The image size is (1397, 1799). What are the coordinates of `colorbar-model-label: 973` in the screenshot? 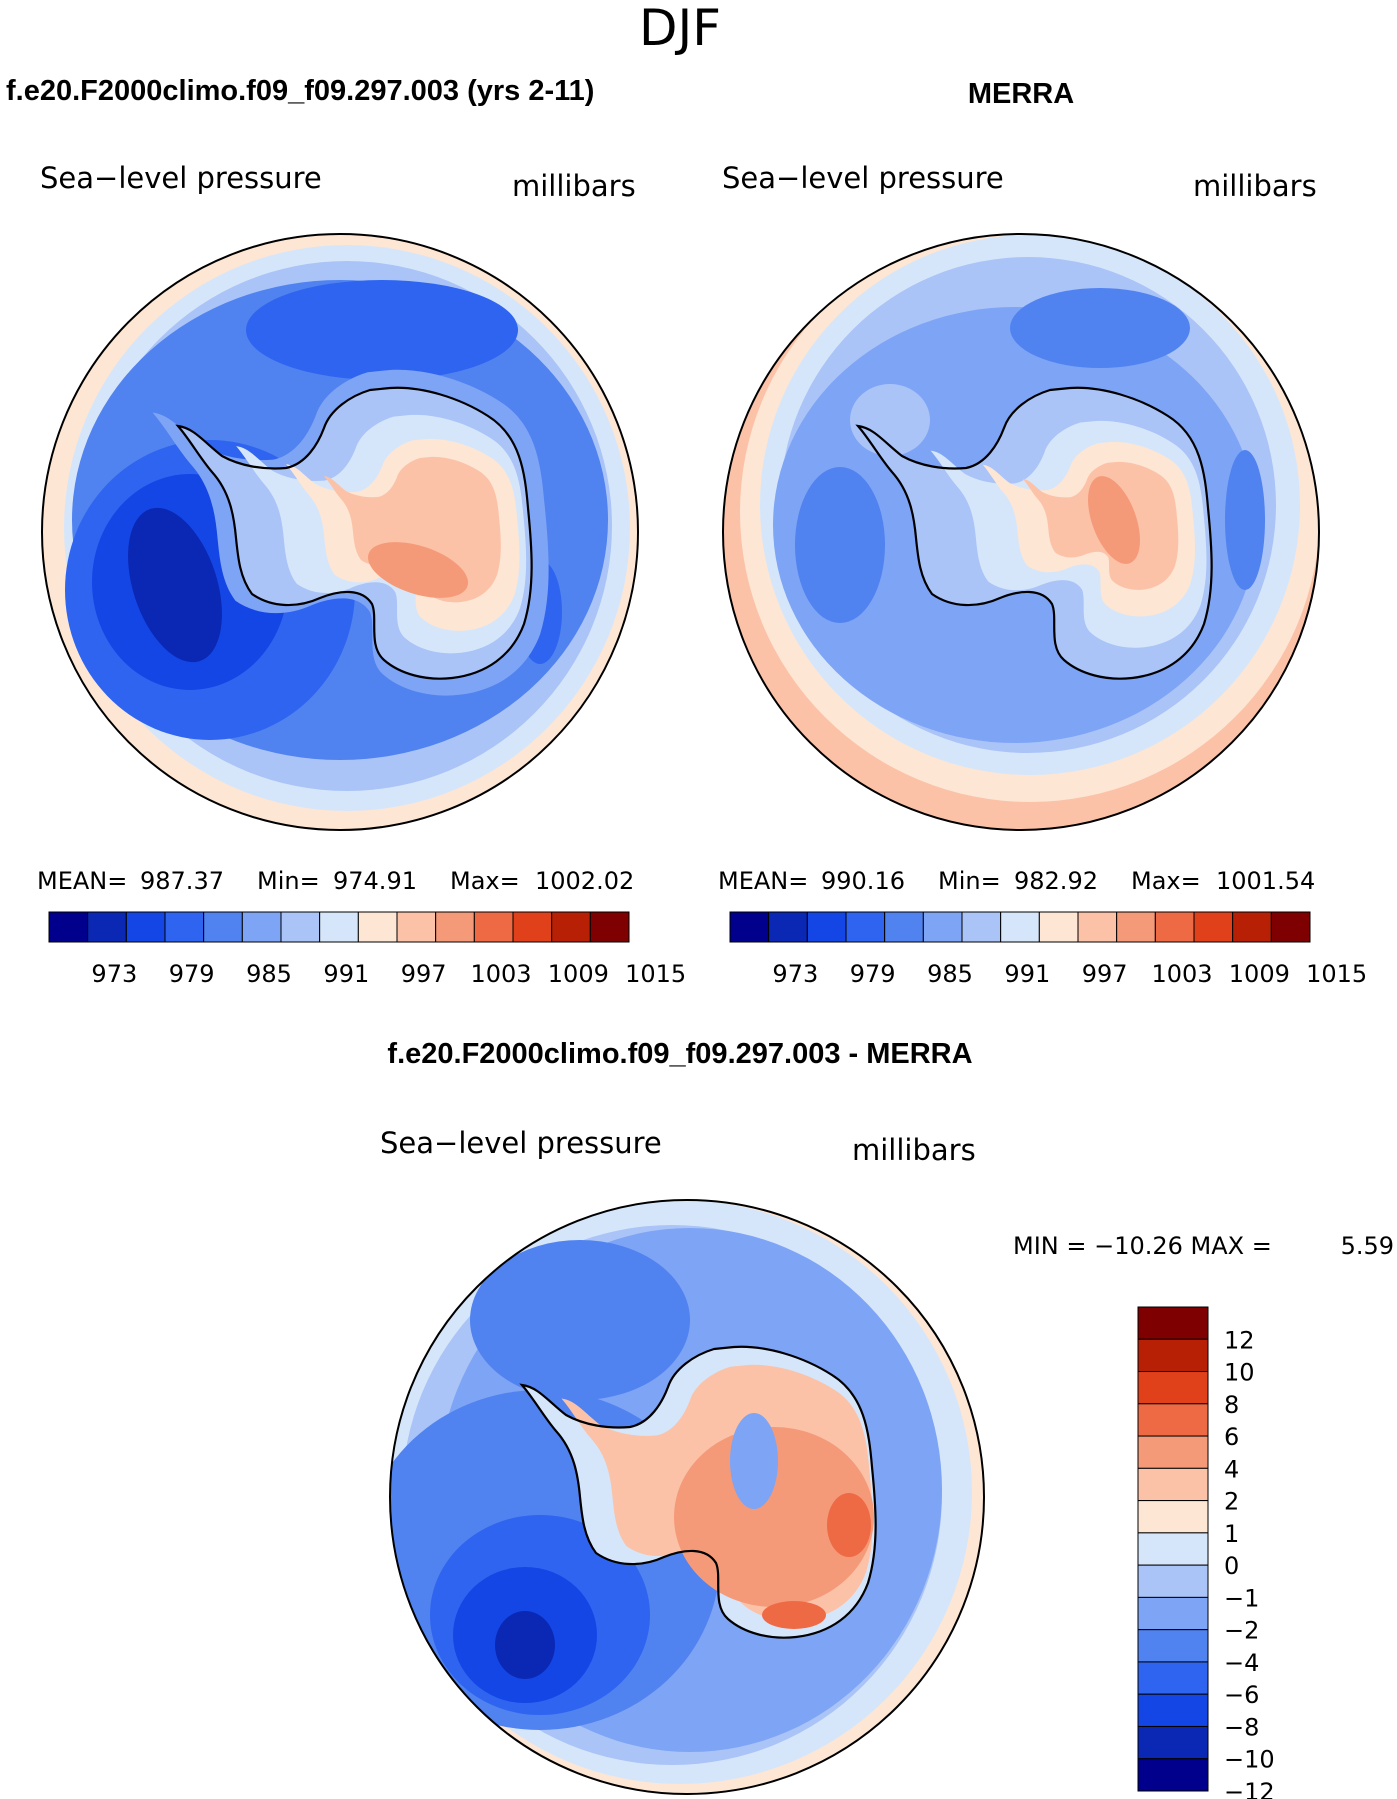 It's located at (114, 974).